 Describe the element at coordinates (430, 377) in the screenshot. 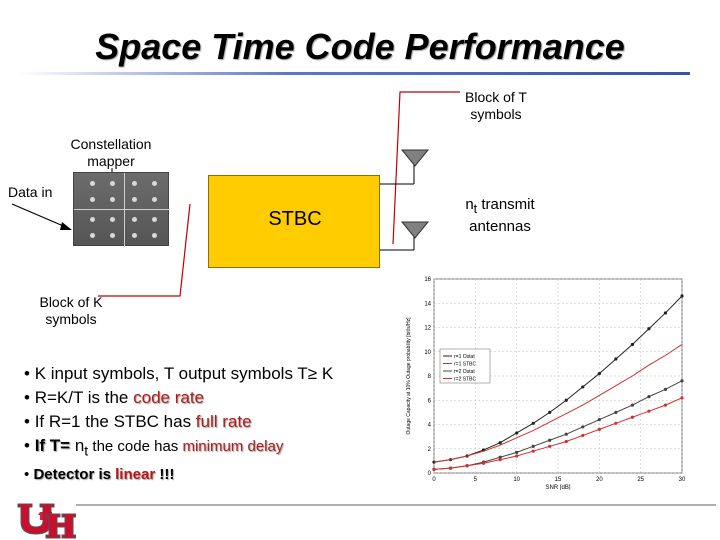

I see `y-tick-label: 8` at that location.